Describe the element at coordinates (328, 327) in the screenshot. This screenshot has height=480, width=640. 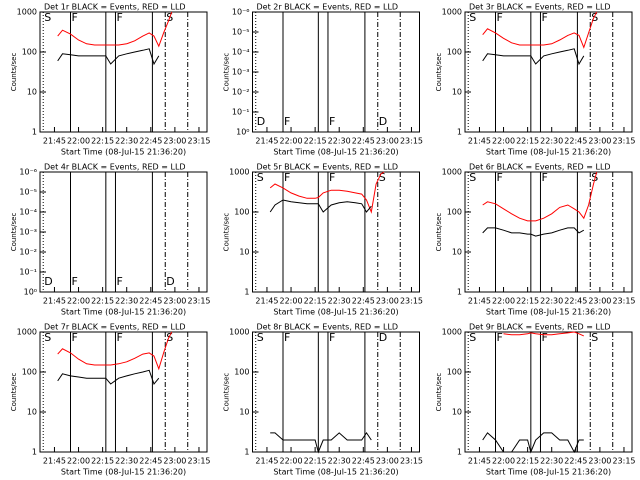
I see `chart-title: Det 8r BLACK = Events, RED = LLD` at that location.